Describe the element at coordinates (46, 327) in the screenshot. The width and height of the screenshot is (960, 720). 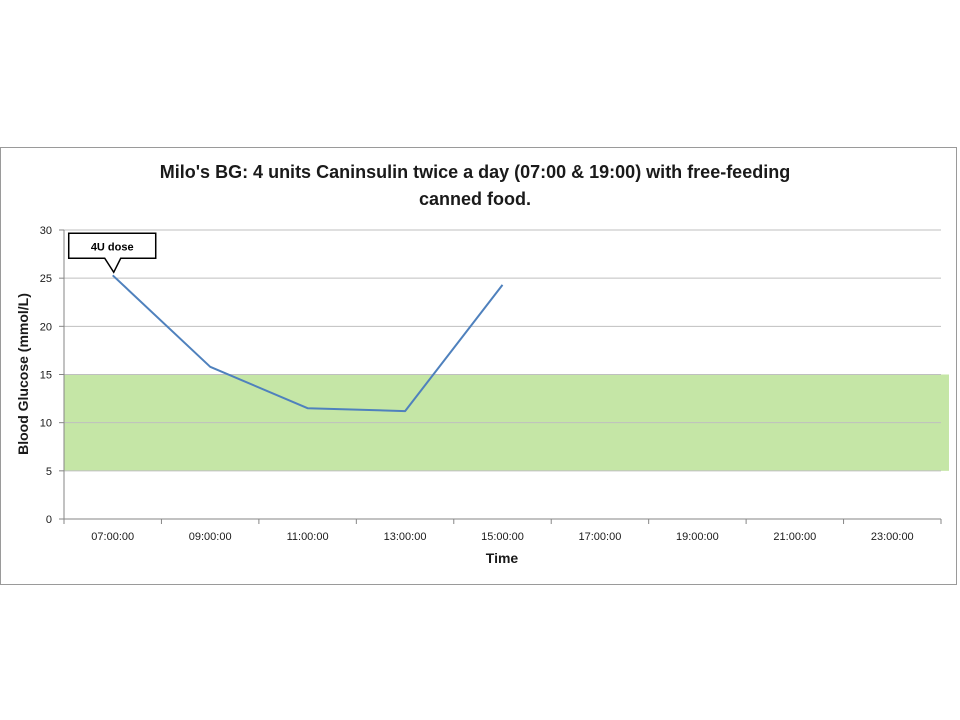
I see `y-tick-label: 20` at that location.